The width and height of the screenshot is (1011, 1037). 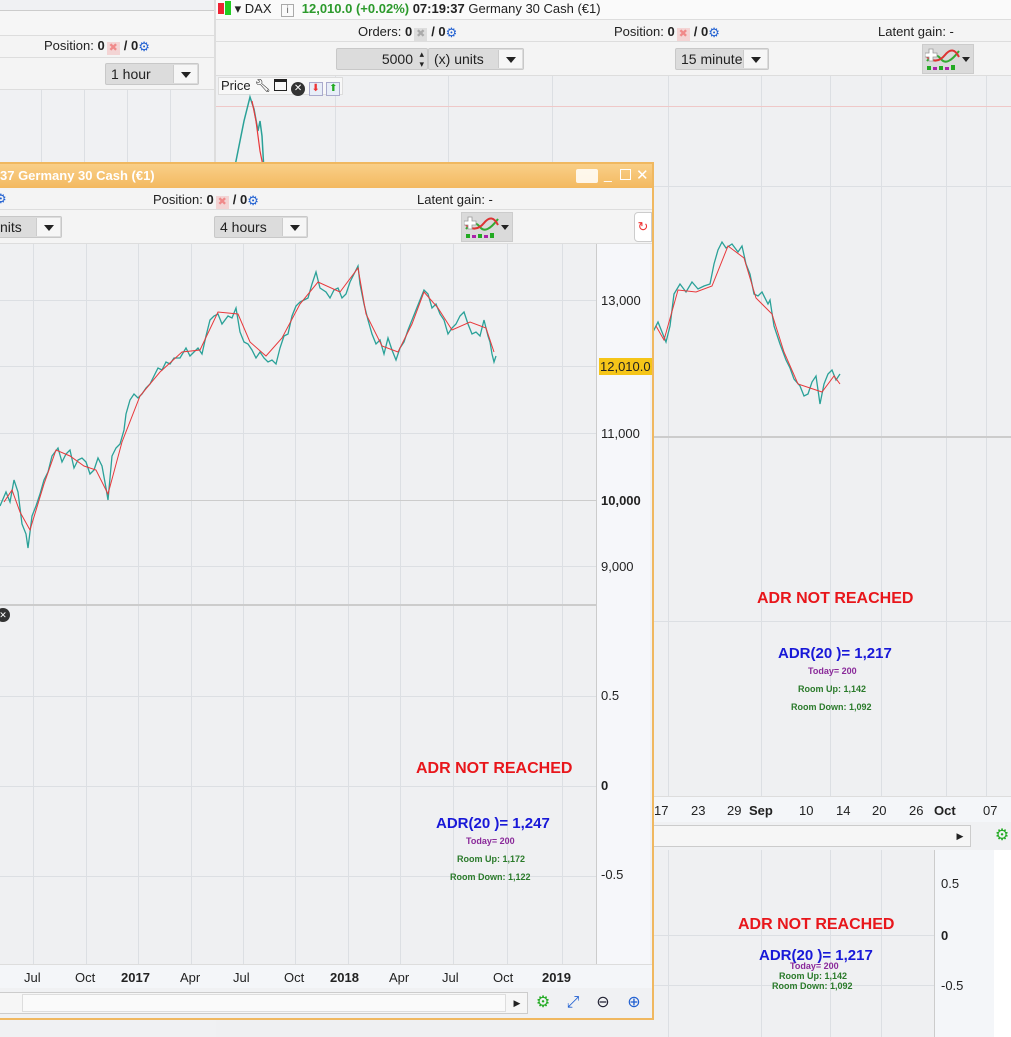 I want to click on close-button: ✕, so click(x=642, y=175).